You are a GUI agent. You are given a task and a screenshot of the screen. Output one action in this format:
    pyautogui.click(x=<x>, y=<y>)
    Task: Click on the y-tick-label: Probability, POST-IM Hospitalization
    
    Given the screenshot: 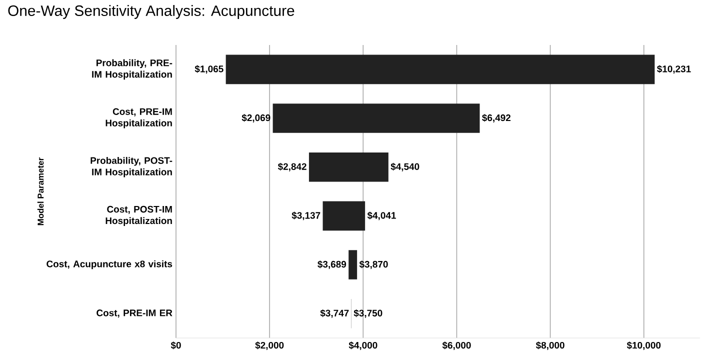 What is the action you would take?
    pyautogui.click(x=131, y=167)
    